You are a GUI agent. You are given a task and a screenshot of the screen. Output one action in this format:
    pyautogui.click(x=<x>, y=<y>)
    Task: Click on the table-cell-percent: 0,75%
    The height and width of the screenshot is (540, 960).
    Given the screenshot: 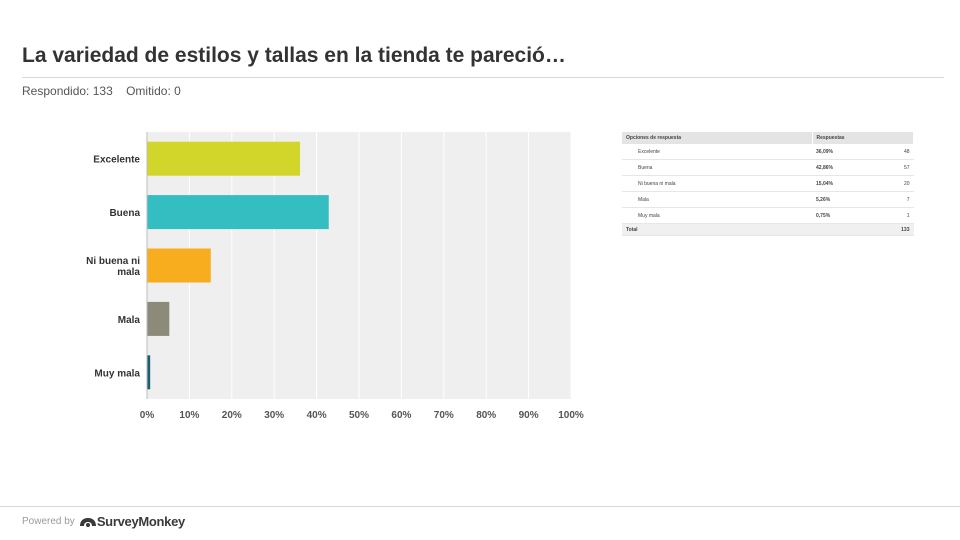 What is the action you would take?
    pyautogui.click(x=844, y=215)
    